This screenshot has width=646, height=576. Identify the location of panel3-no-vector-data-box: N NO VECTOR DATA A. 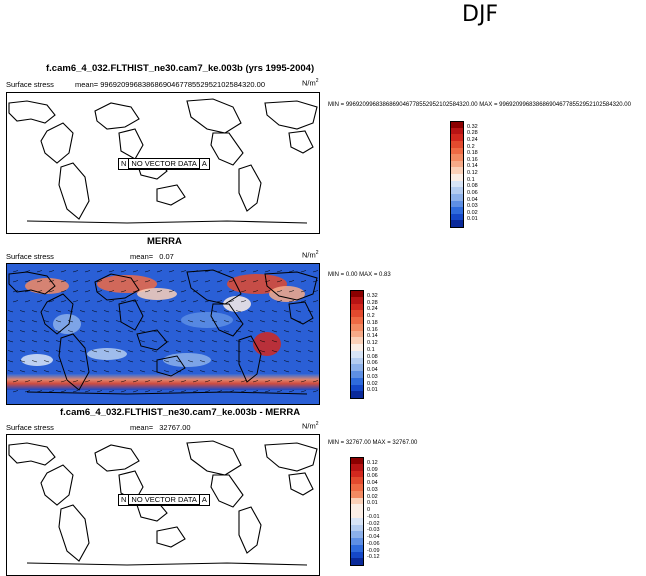
(164, 500).